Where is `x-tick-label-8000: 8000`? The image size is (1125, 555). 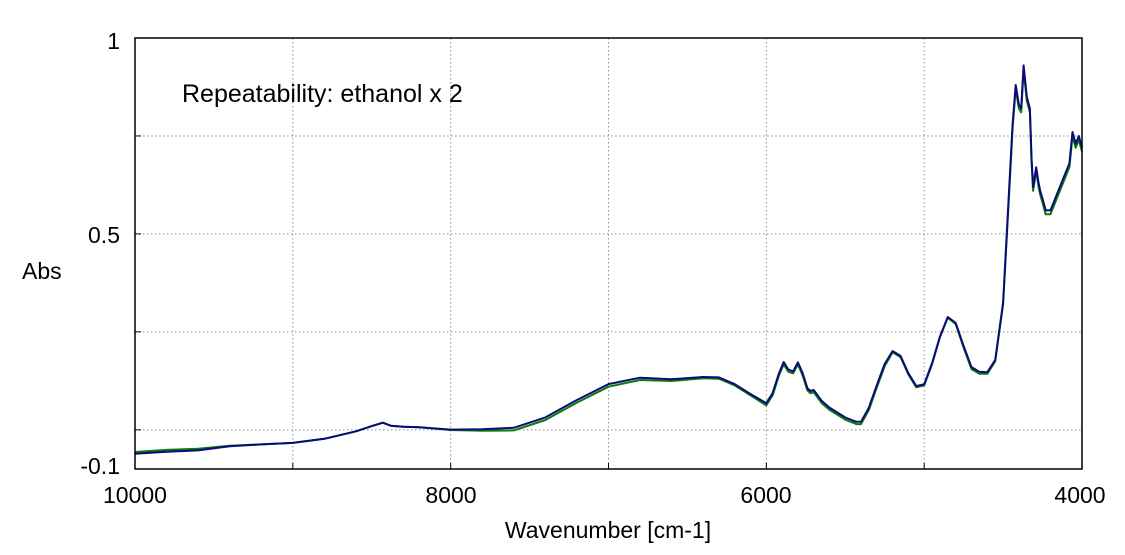 x-tick-label-8000: 8000 is located at coordinates (450, 495).